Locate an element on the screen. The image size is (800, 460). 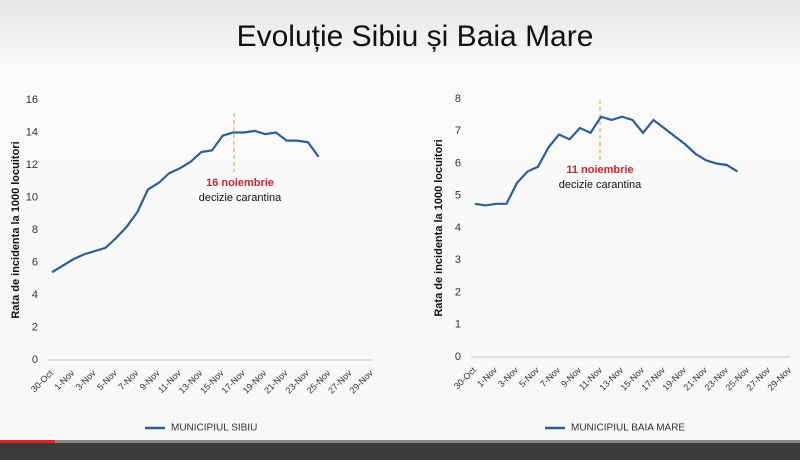
progress is located at coordinates (27, 441).